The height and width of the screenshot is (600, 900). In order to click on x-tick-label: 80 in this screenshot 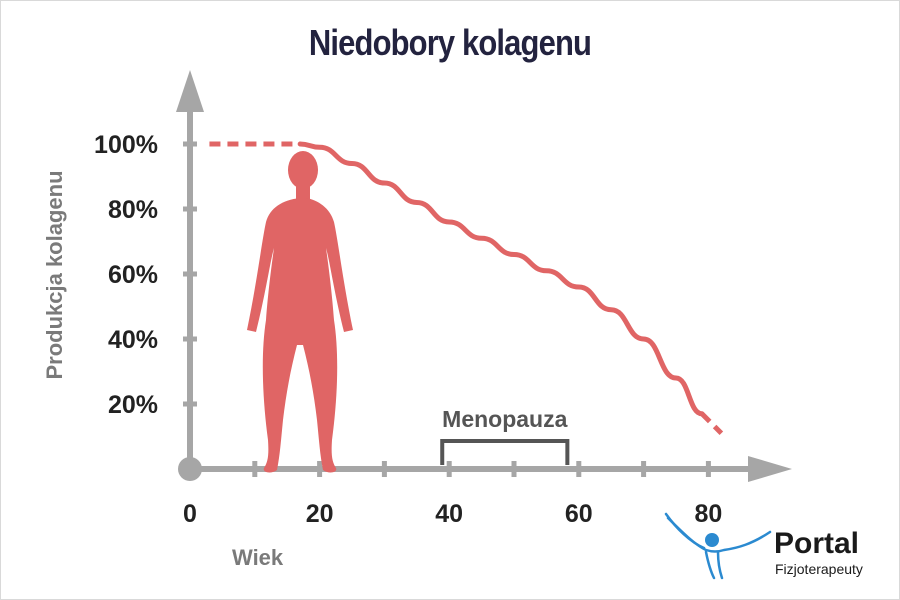, I will do `click(708, 514)`.